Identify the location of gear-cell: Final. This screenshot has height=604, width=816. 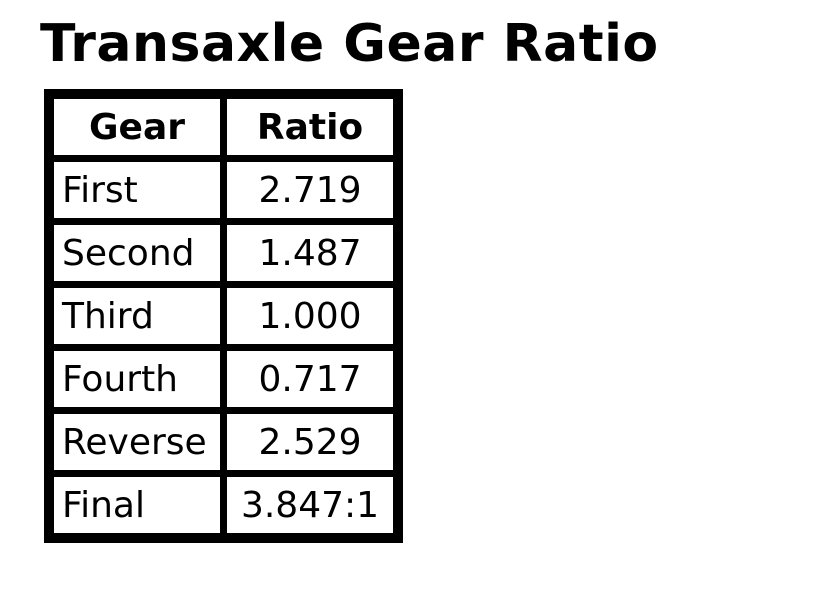
(137, 505).